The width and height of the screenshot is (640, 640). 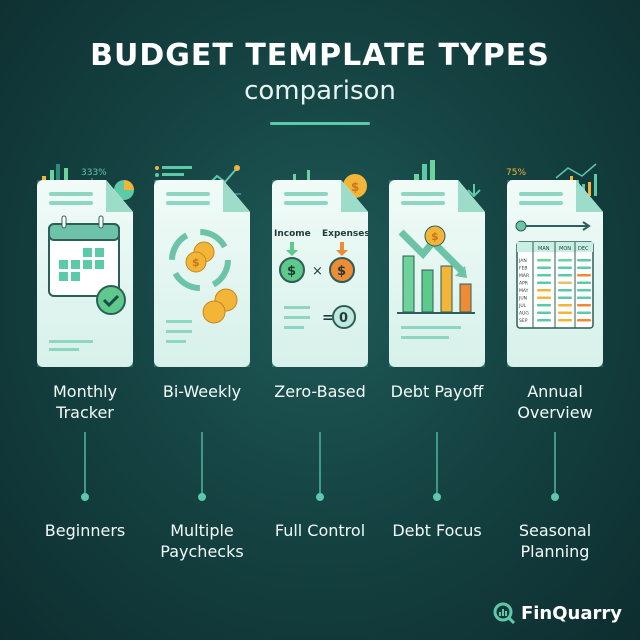 What do you see at coordinates (565, 249) in the screenshot?
I see `table-header: MON` at bounding box center [565, 249].